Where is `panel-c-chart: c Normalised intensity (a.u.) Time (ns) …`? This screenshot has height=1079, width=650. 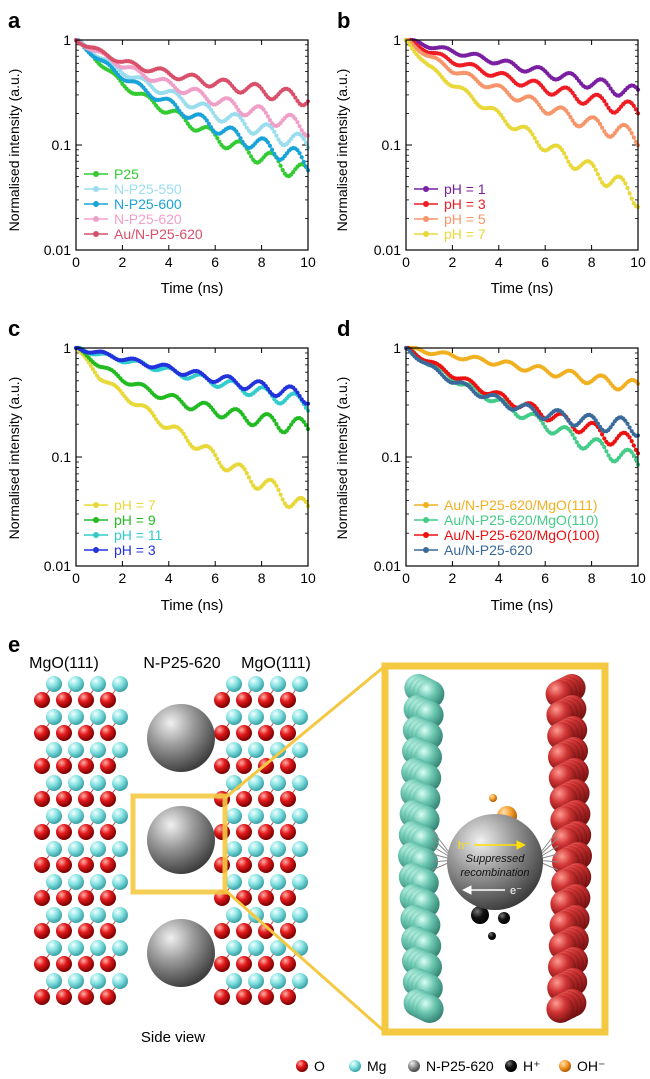
panel-c-chart: c Normalised intensity (a.u.) Time (ns) … is located at coordinates (161, 465).